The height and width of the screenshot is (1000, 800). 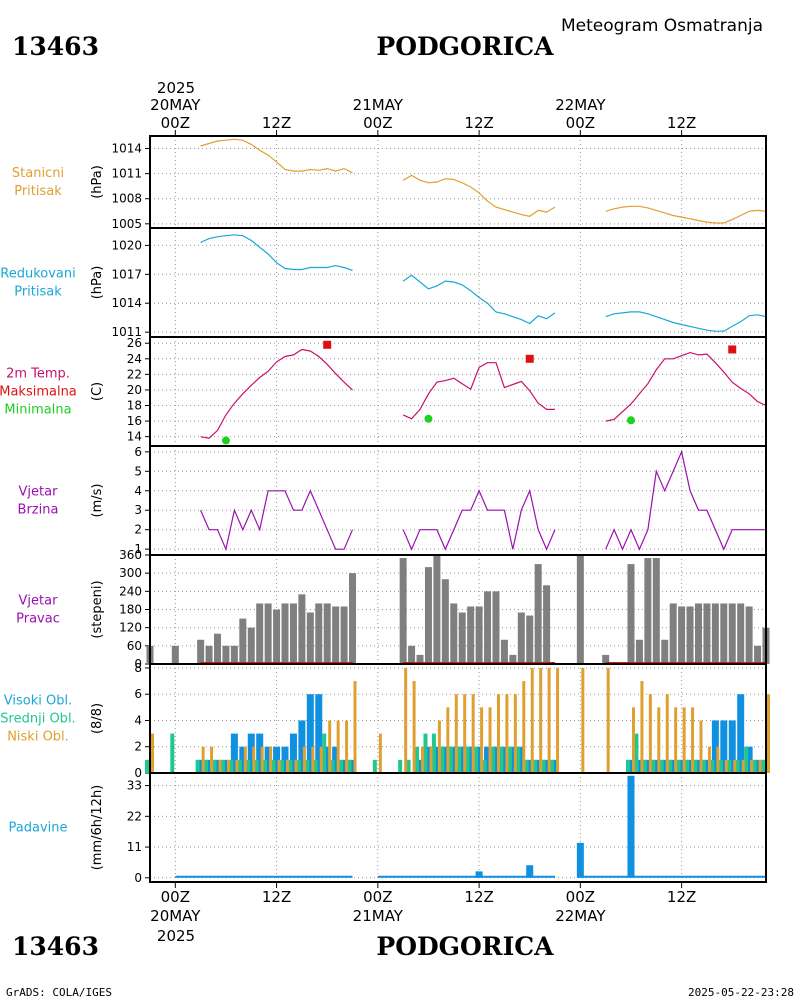 I want to click on x-tick-label-top: 00Z, so click(x=377, y=123).